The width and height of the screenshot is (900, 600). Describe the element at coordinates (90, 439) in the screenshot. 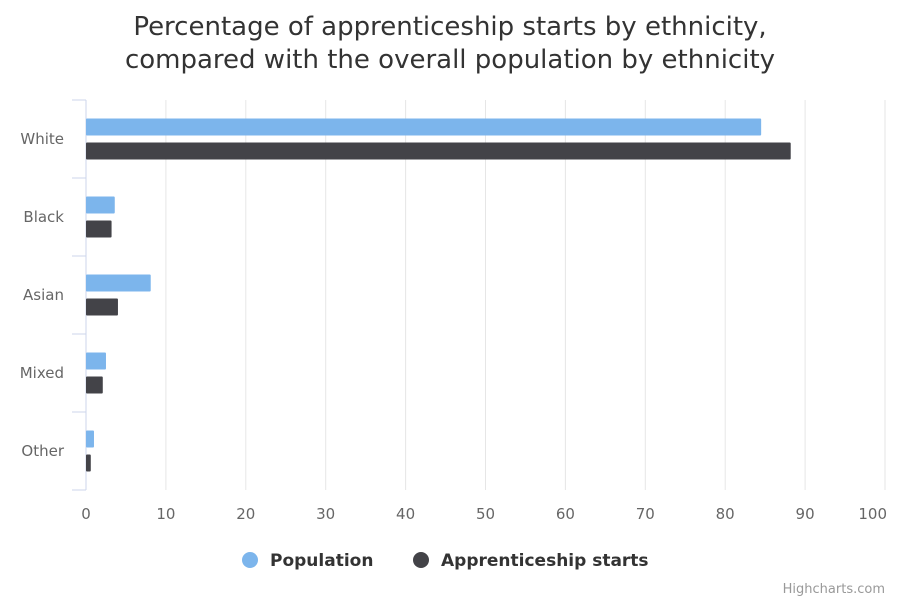

I see `bar-population-other` at that location.